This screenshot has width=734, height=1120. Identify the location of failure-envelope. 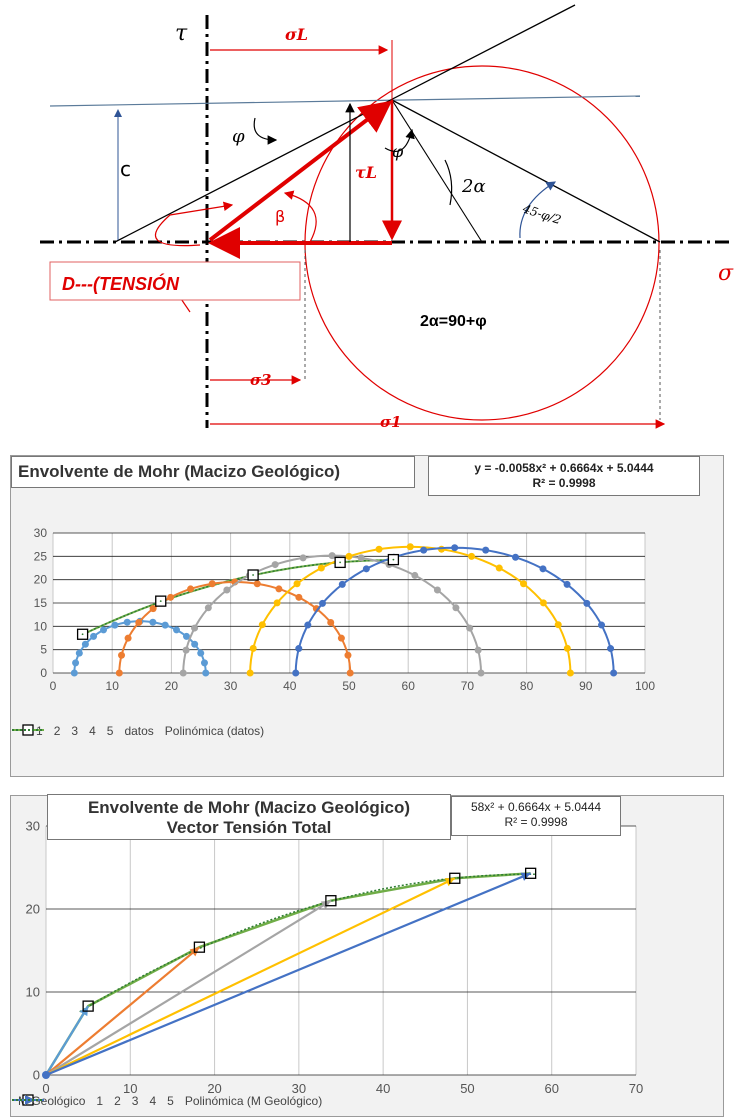
(345, 123).